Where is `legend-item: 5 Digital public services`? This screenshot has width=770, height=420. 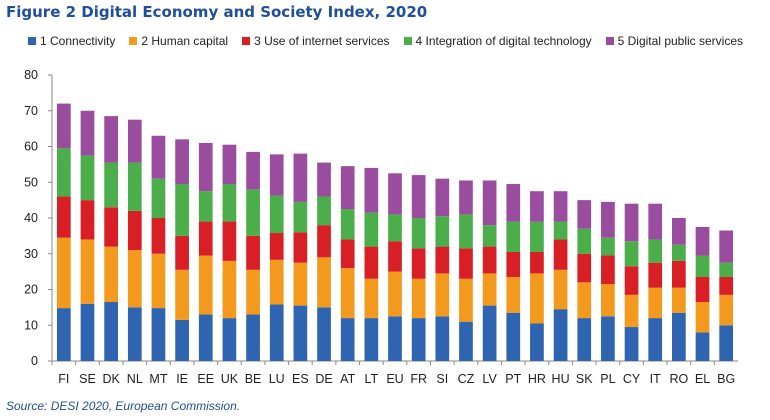 legend-item: 5 Digital public services is located at coordinates (674, 41).